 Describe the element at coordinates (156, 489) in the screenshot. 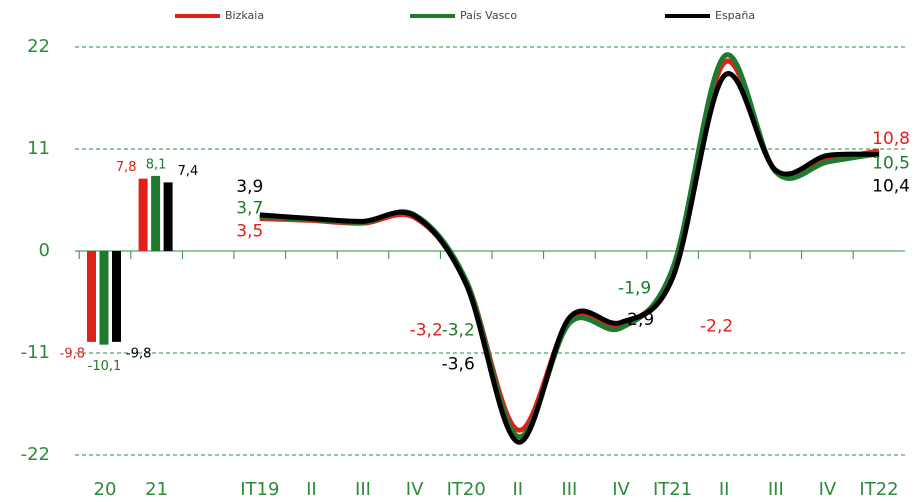

I see `x-tick-label: 21` at that location.